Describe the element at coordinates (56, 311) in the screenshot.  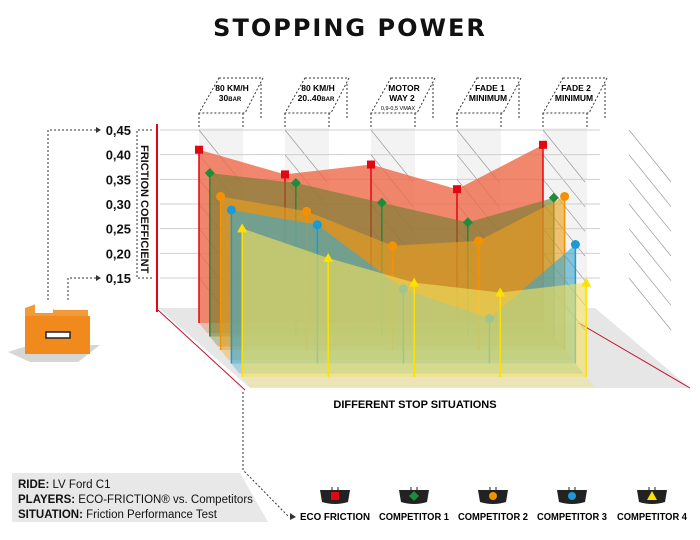
I see `folder-back` at that location.